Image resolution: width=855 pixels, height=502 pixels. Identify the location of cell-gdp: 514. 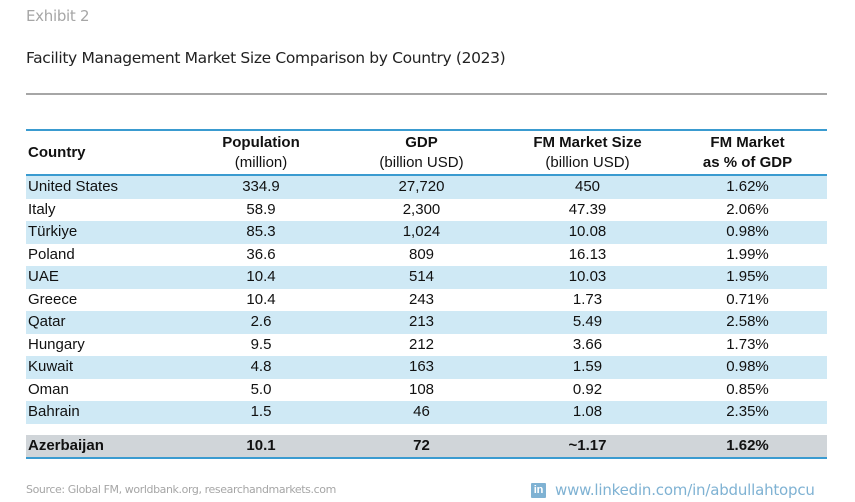
(421, 277).